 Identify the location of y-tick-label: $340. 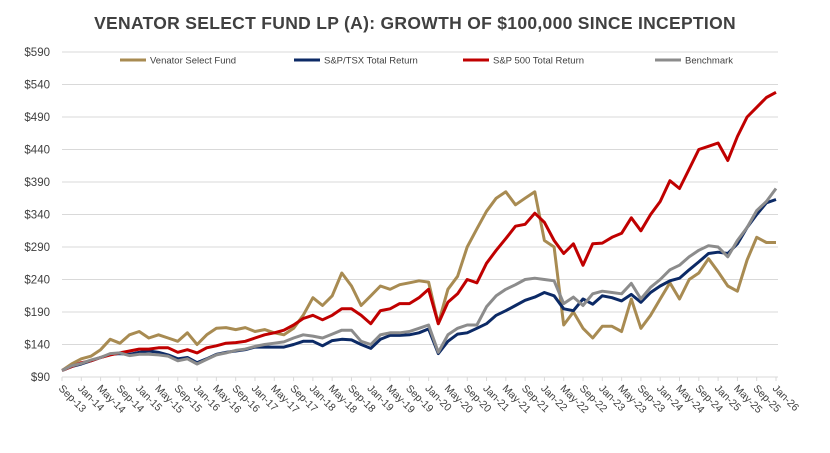
(37, 216).